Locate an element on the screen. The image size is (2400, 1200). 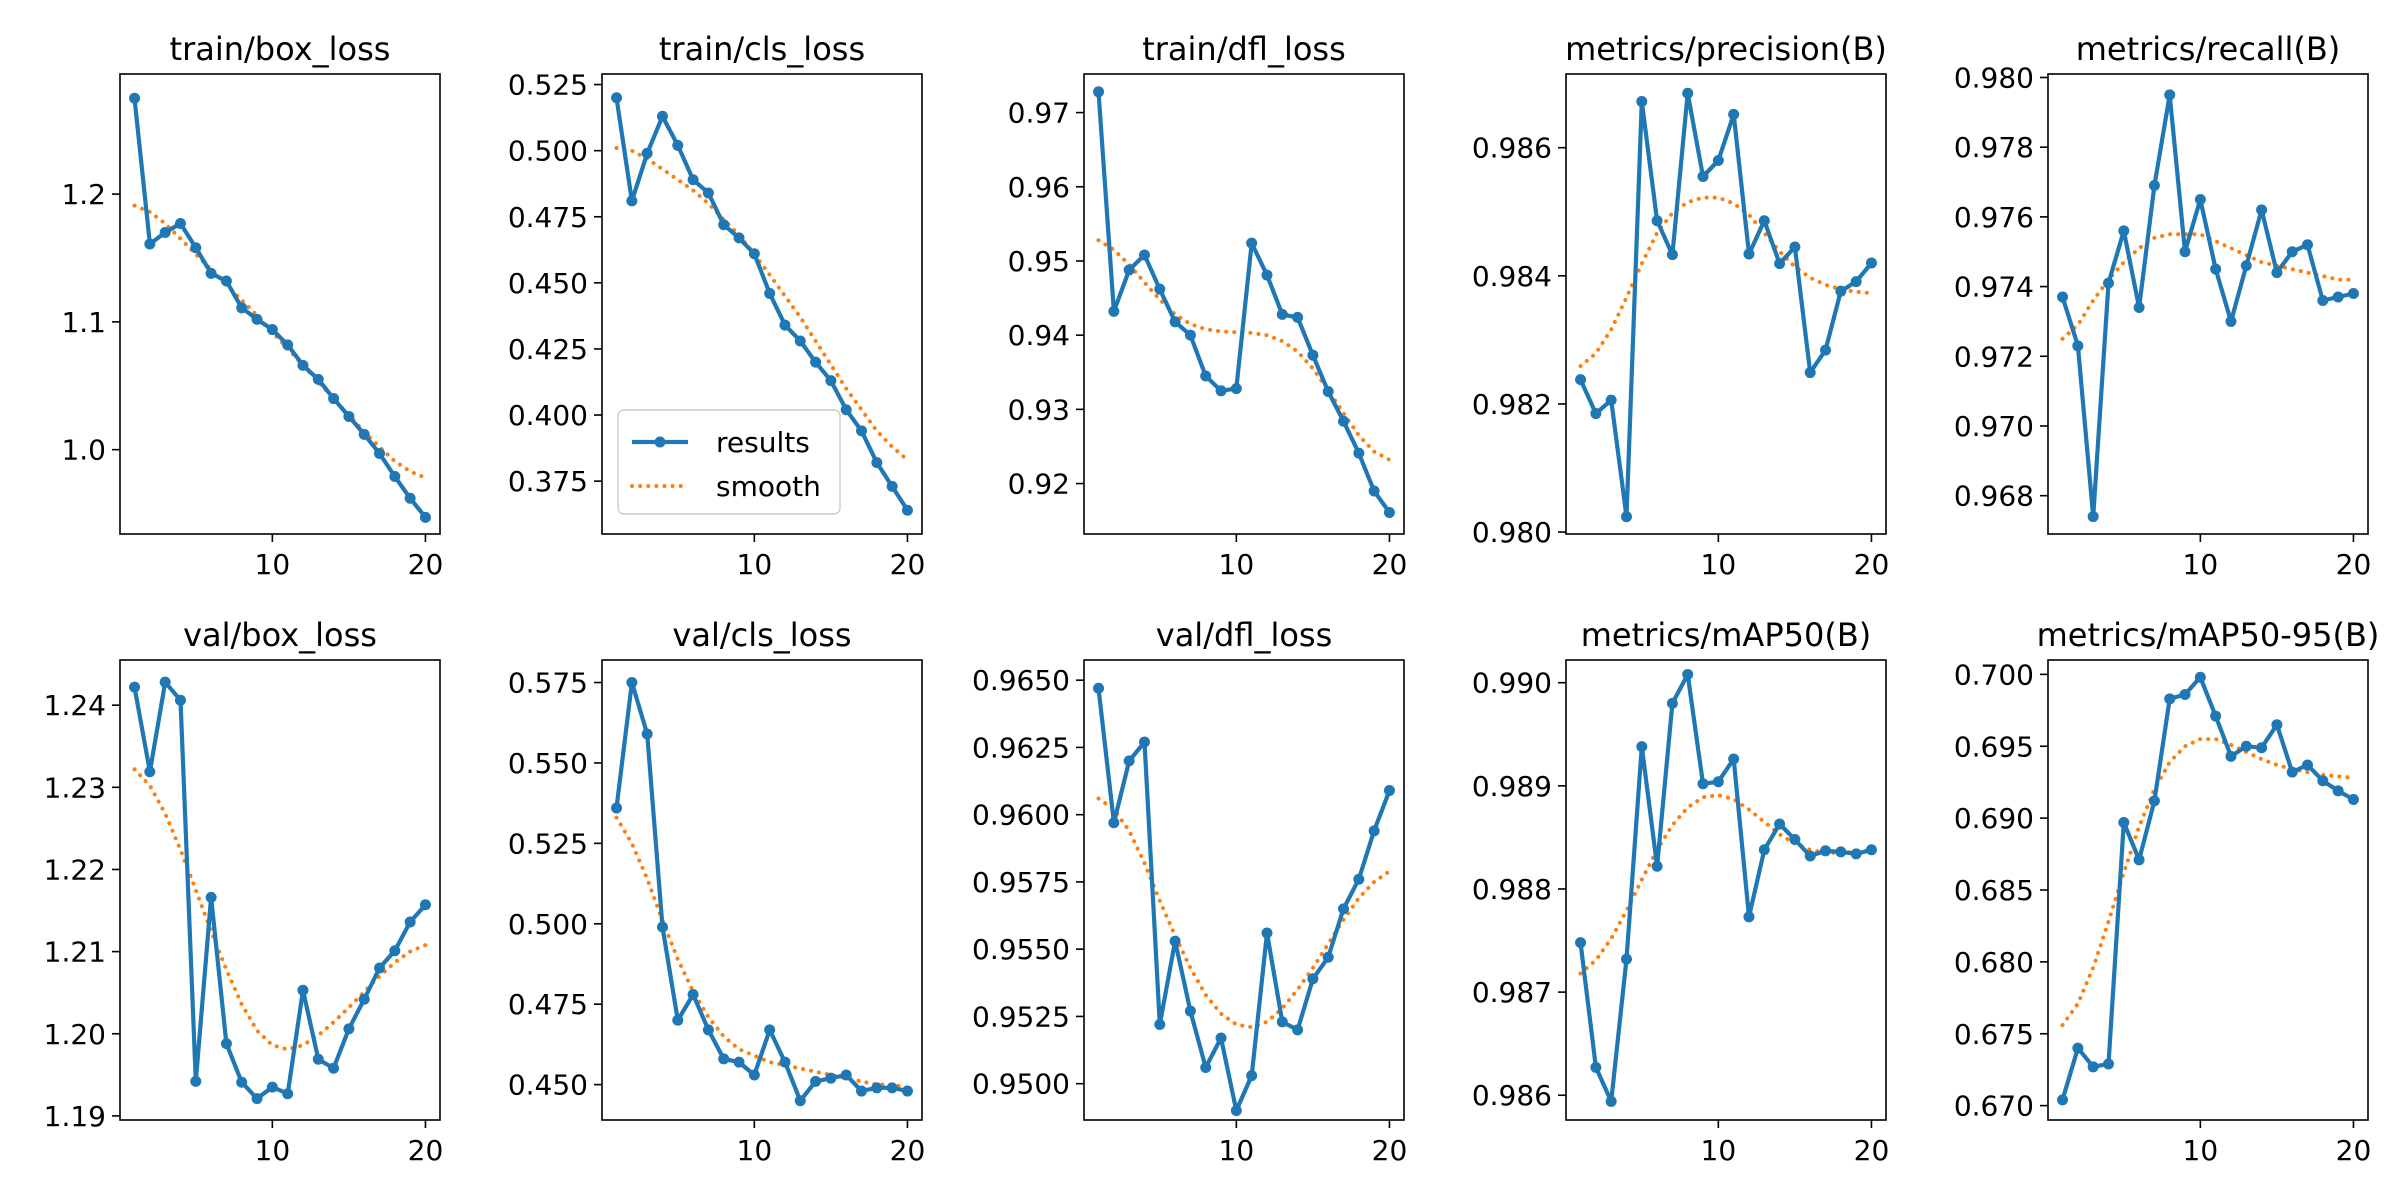
legend-results-marker is located at coordinates (660, 442).